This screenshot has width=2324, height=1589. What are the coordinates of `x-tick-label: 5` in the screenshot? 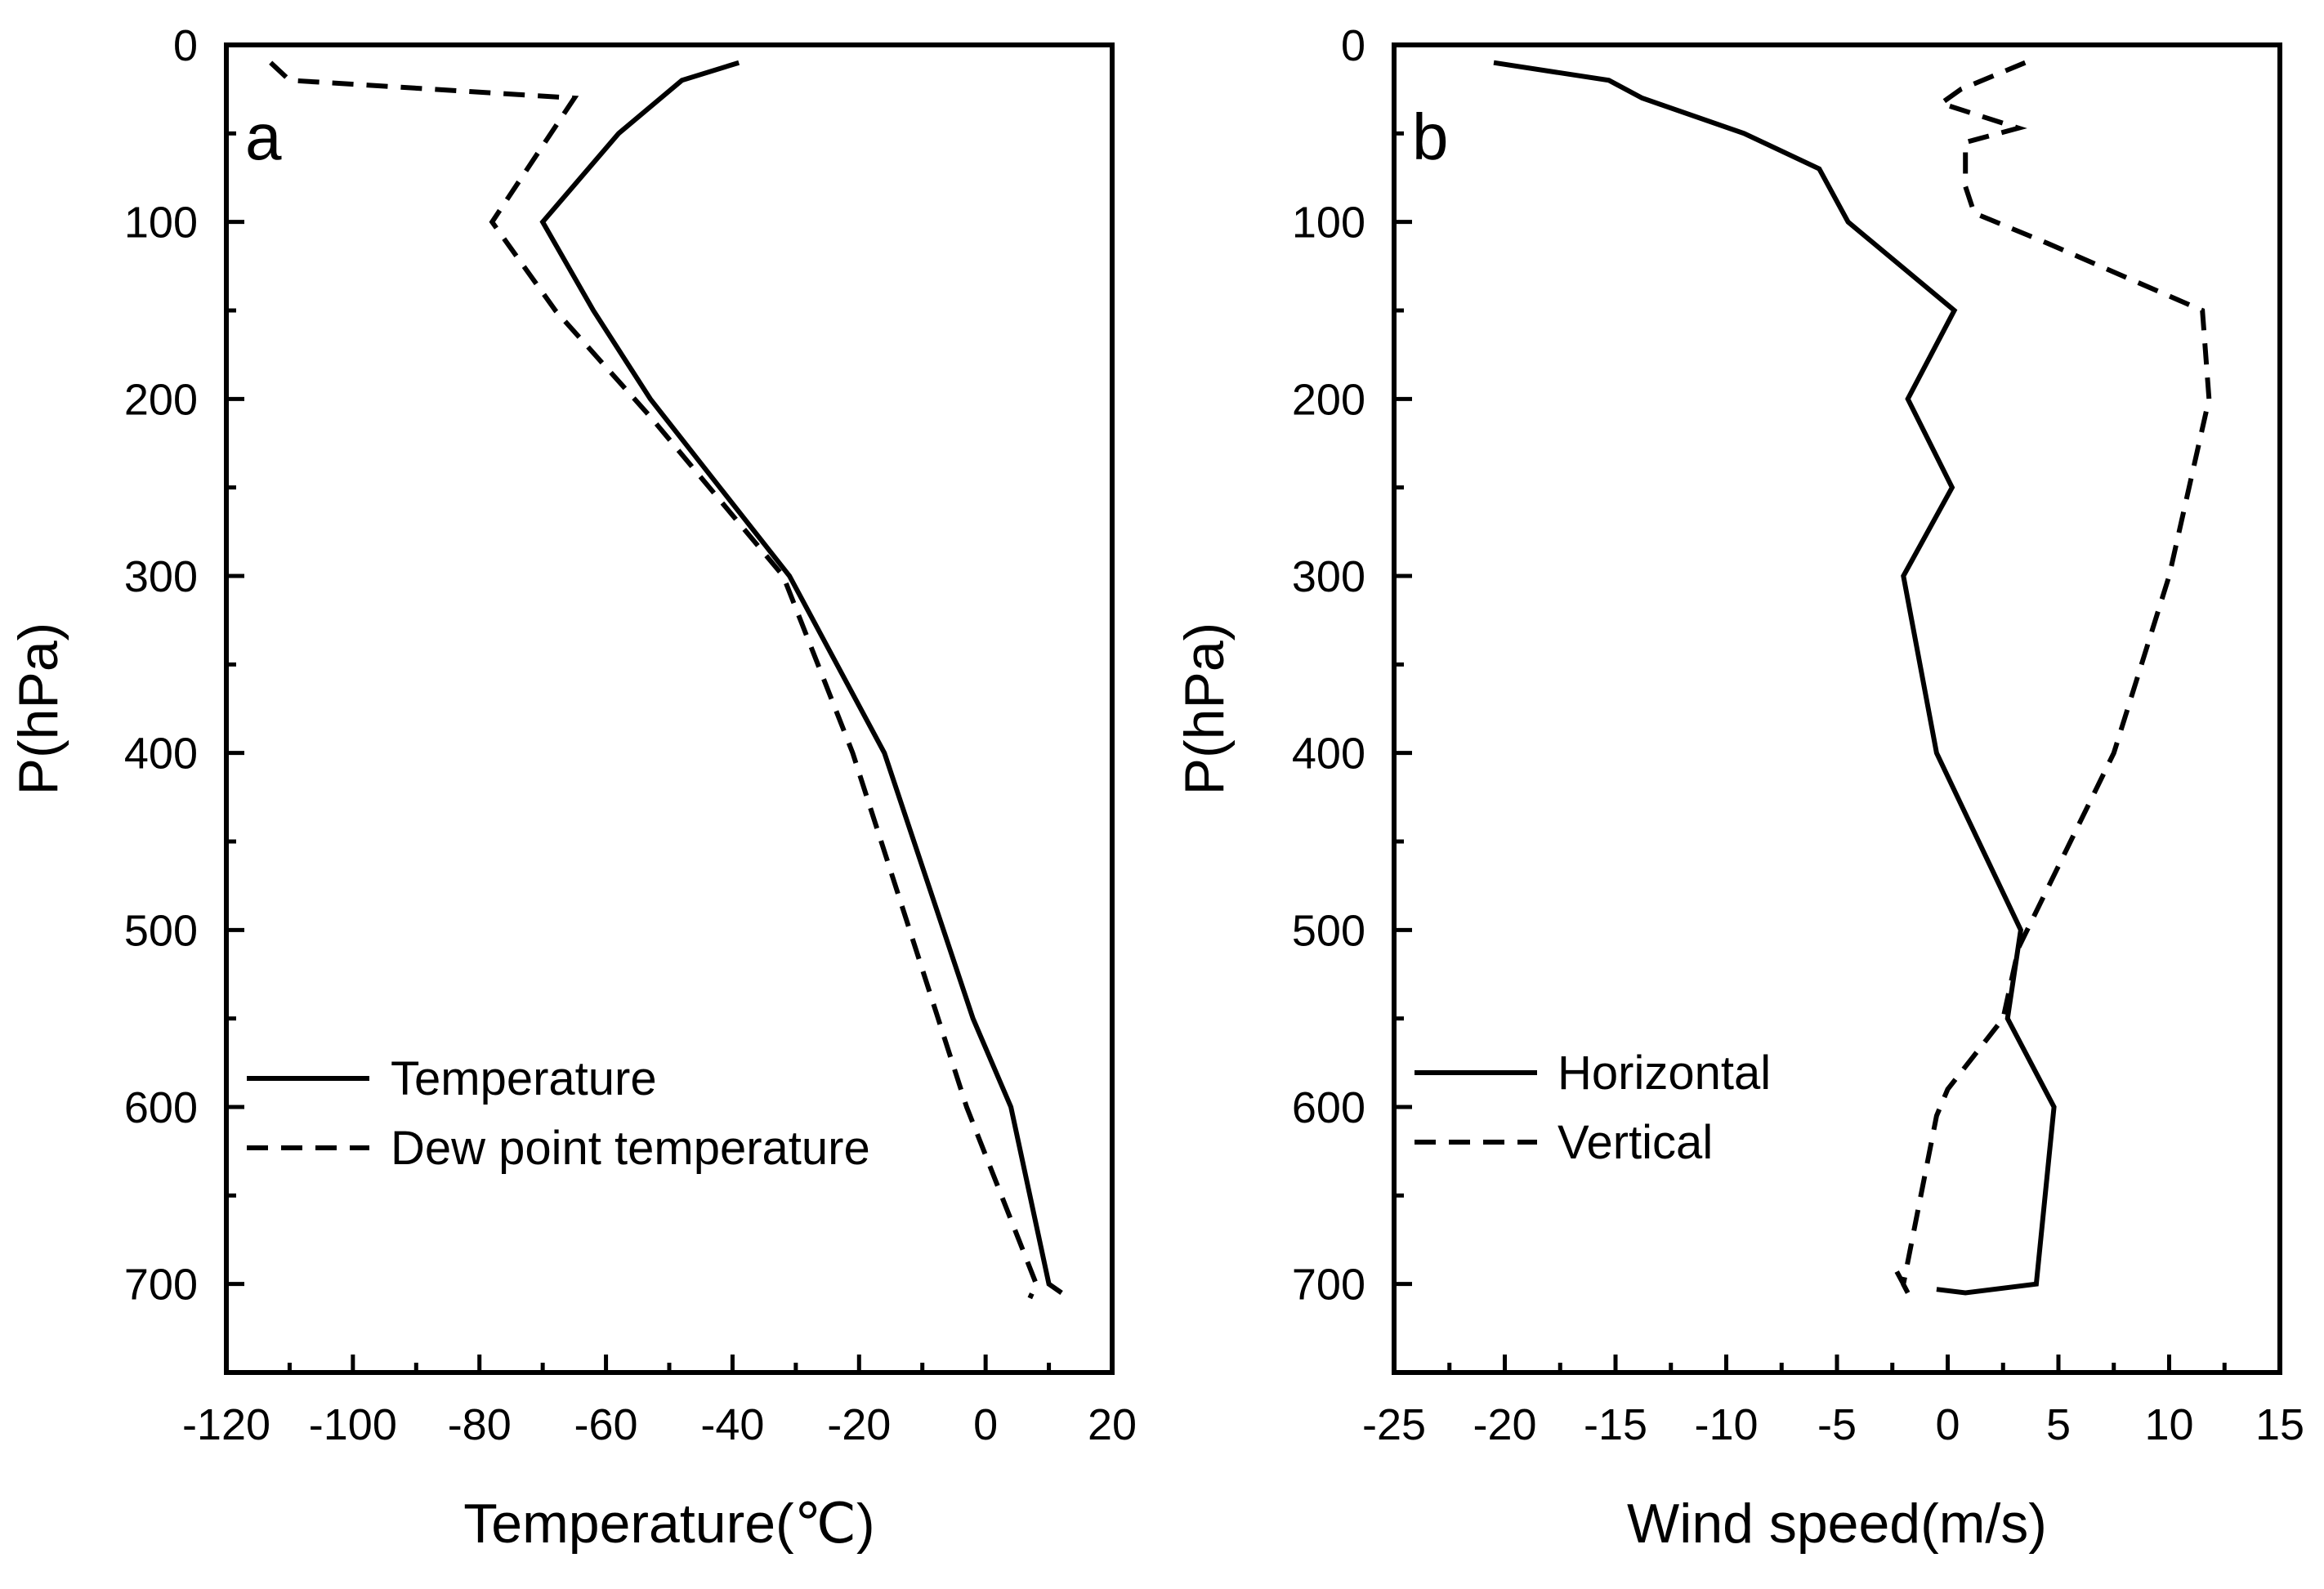 It's located at (2058, 1424).